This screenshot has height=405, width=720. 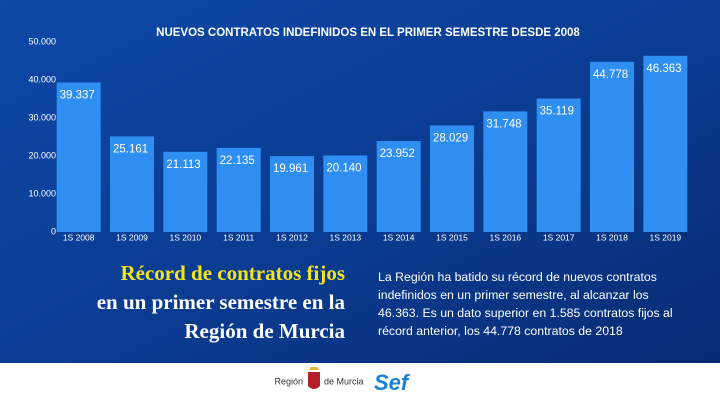 I want to click on x-tick-label: 1S 2016, so click(x=505, y=237).